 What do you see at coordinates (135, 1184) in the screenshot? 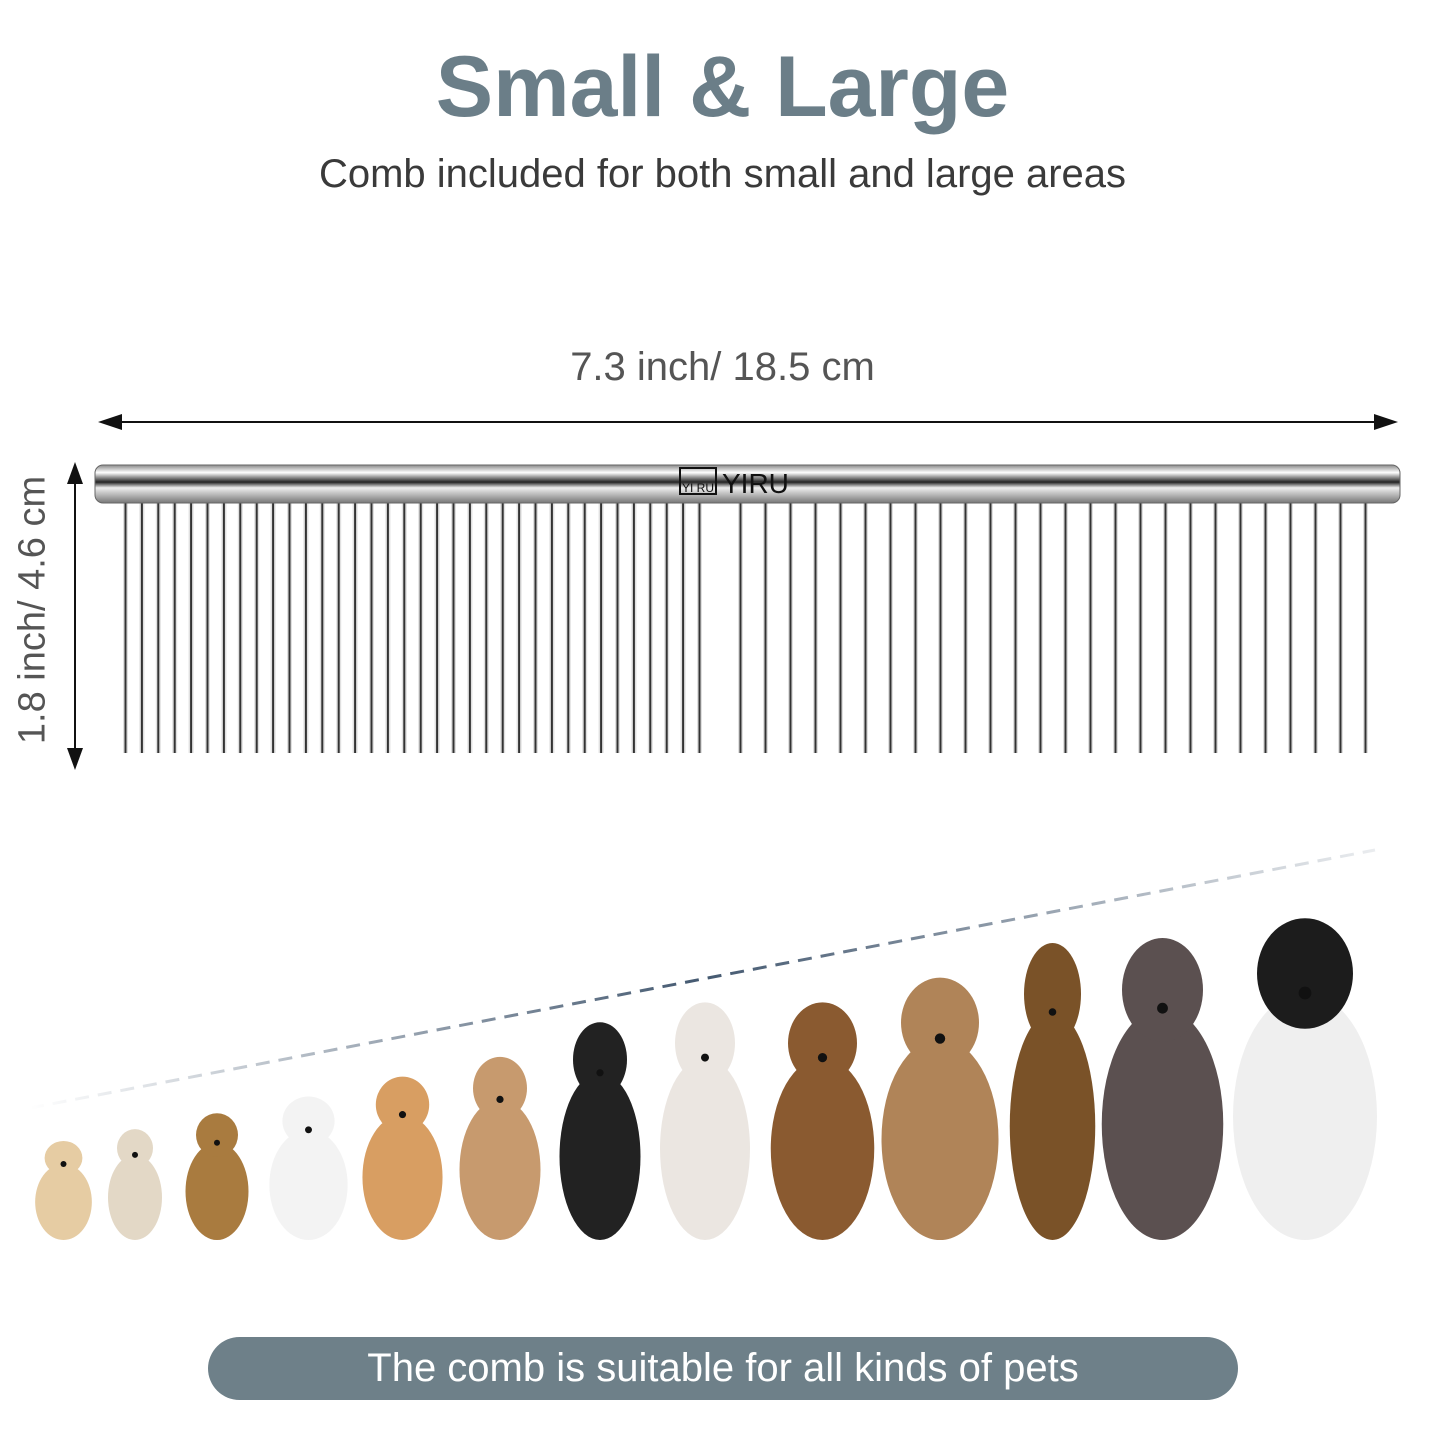
I see `shih-tzu-icon` at bounding box center [135, 1184].